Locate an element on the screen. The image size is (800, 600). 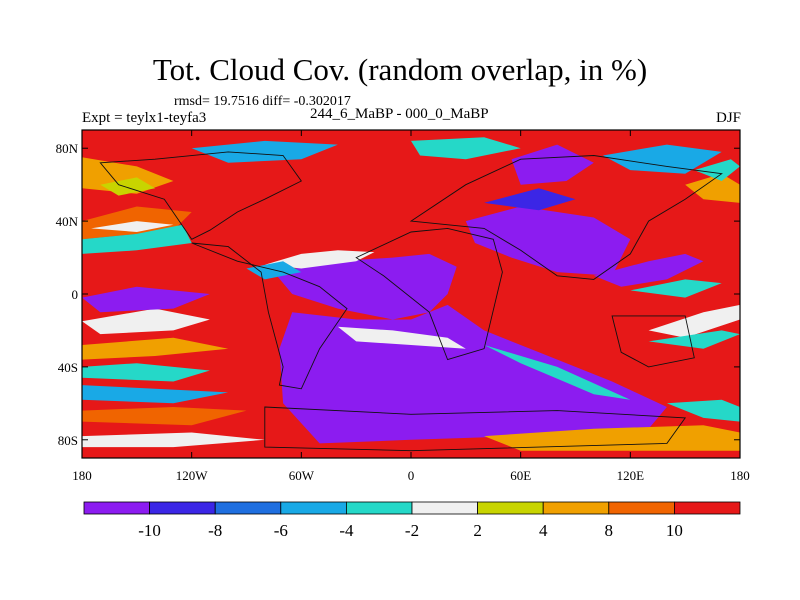
colorbar-label: -8 is located at coordinates (215, 530).